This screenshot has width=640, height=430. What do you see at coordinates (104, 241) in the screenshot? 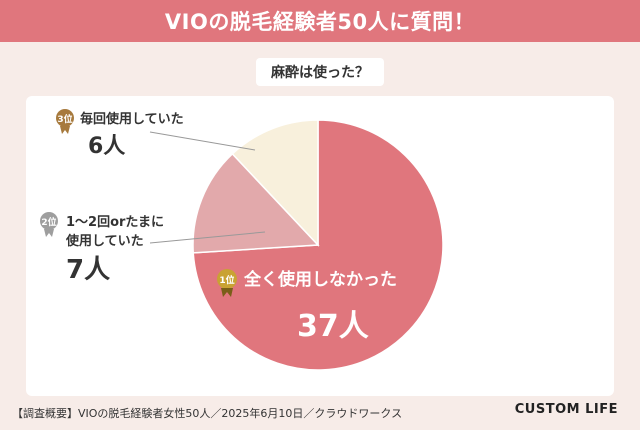
I see `slice-label-2-line2: 使用していた` at bounding box center [104, 241].